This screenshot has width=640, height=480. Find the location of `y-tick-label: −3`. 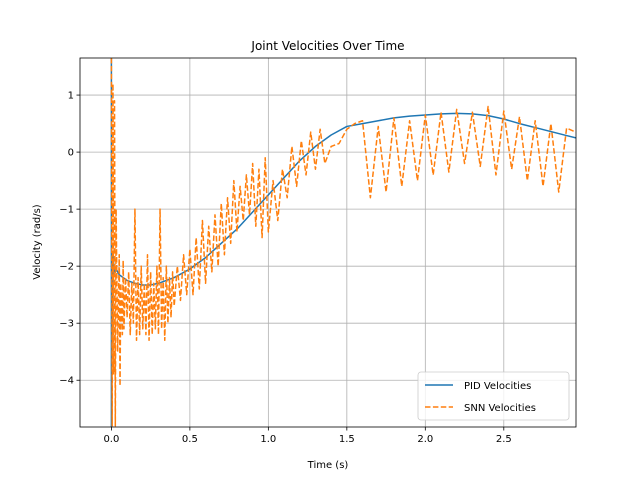

y-tick-label: −3 is located at coordinates (66, 324).